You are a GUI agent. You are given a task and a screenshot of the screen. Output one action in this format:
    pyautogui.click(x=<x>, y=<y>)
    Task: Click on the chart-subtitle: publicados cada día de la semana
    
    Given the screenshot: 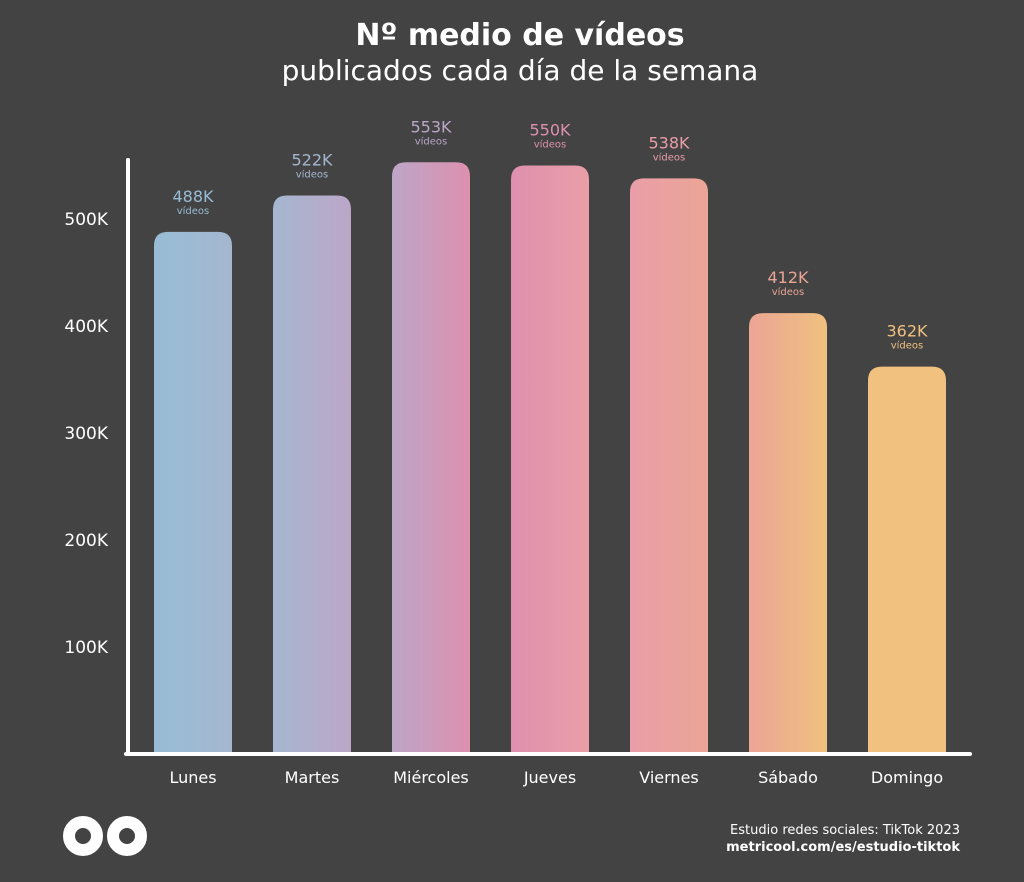 What is the action you would take?
    pyautogui.click(x=520, y=70)
    